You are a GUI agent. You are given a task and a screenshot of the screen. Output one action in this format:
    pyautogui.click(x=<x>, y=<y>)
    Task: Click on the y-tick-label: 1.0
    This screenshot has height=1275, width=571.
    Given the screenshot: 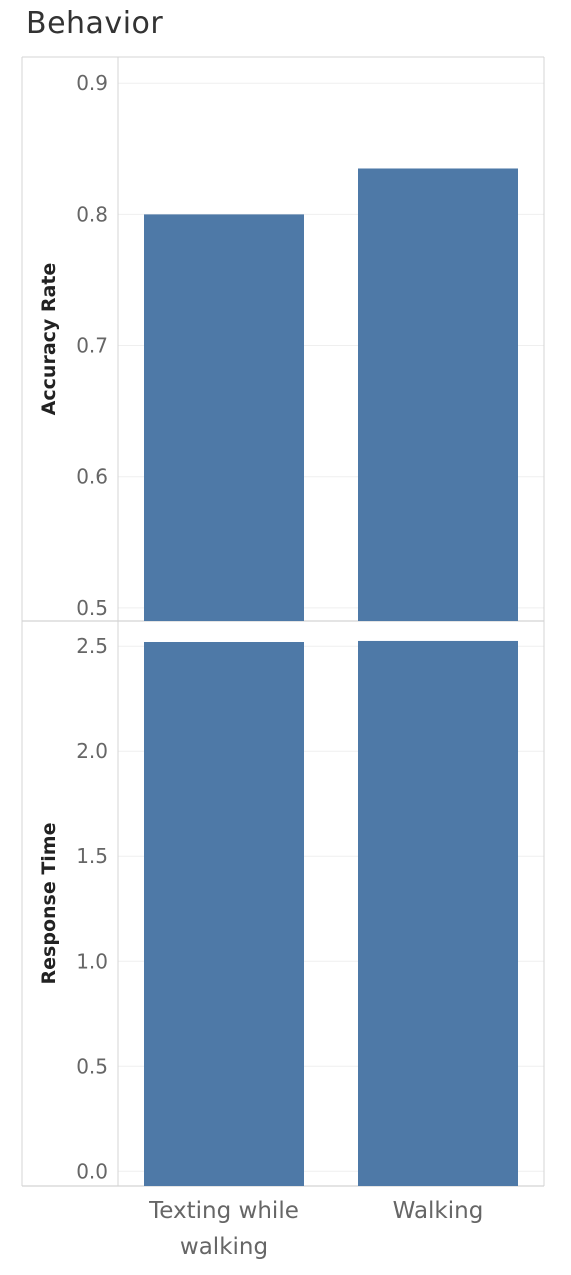 What is the action you would take?
    pyautogui.click(x=92, y=961)
    